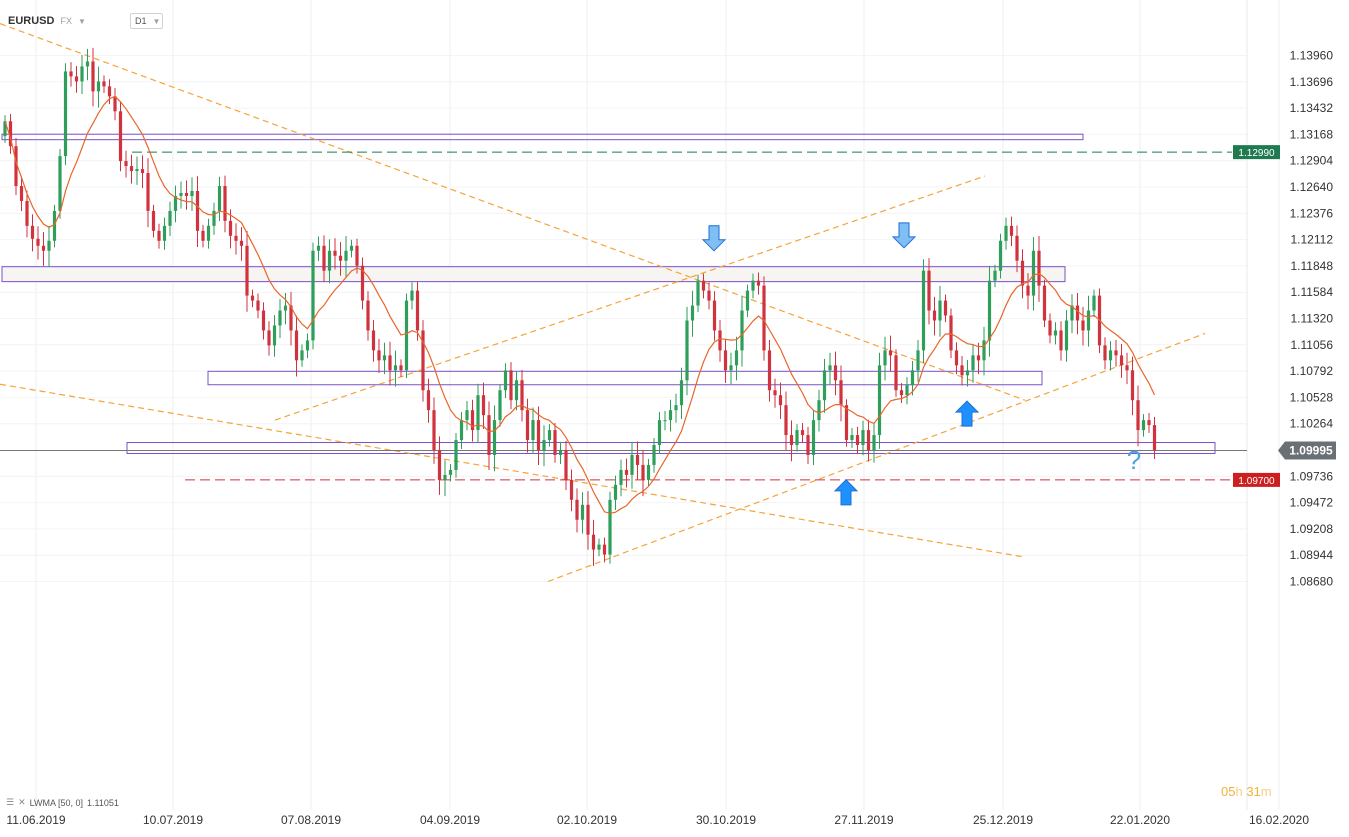 The width and height of the screenshot is (1349, 837). I want to click on y-tick-label: 1.09208, so click(1312, 529).